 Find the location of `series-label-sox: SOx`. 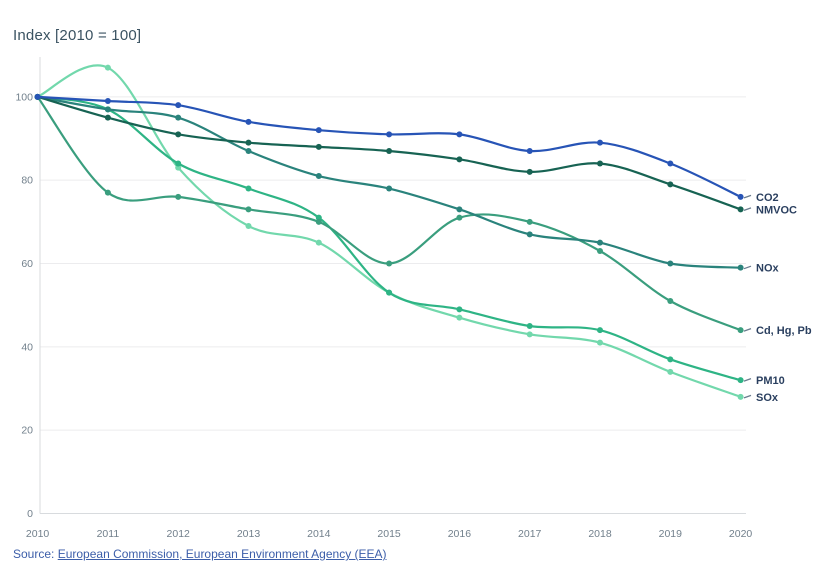

series-label-sox: SOx is located at coordinates (767, 398).